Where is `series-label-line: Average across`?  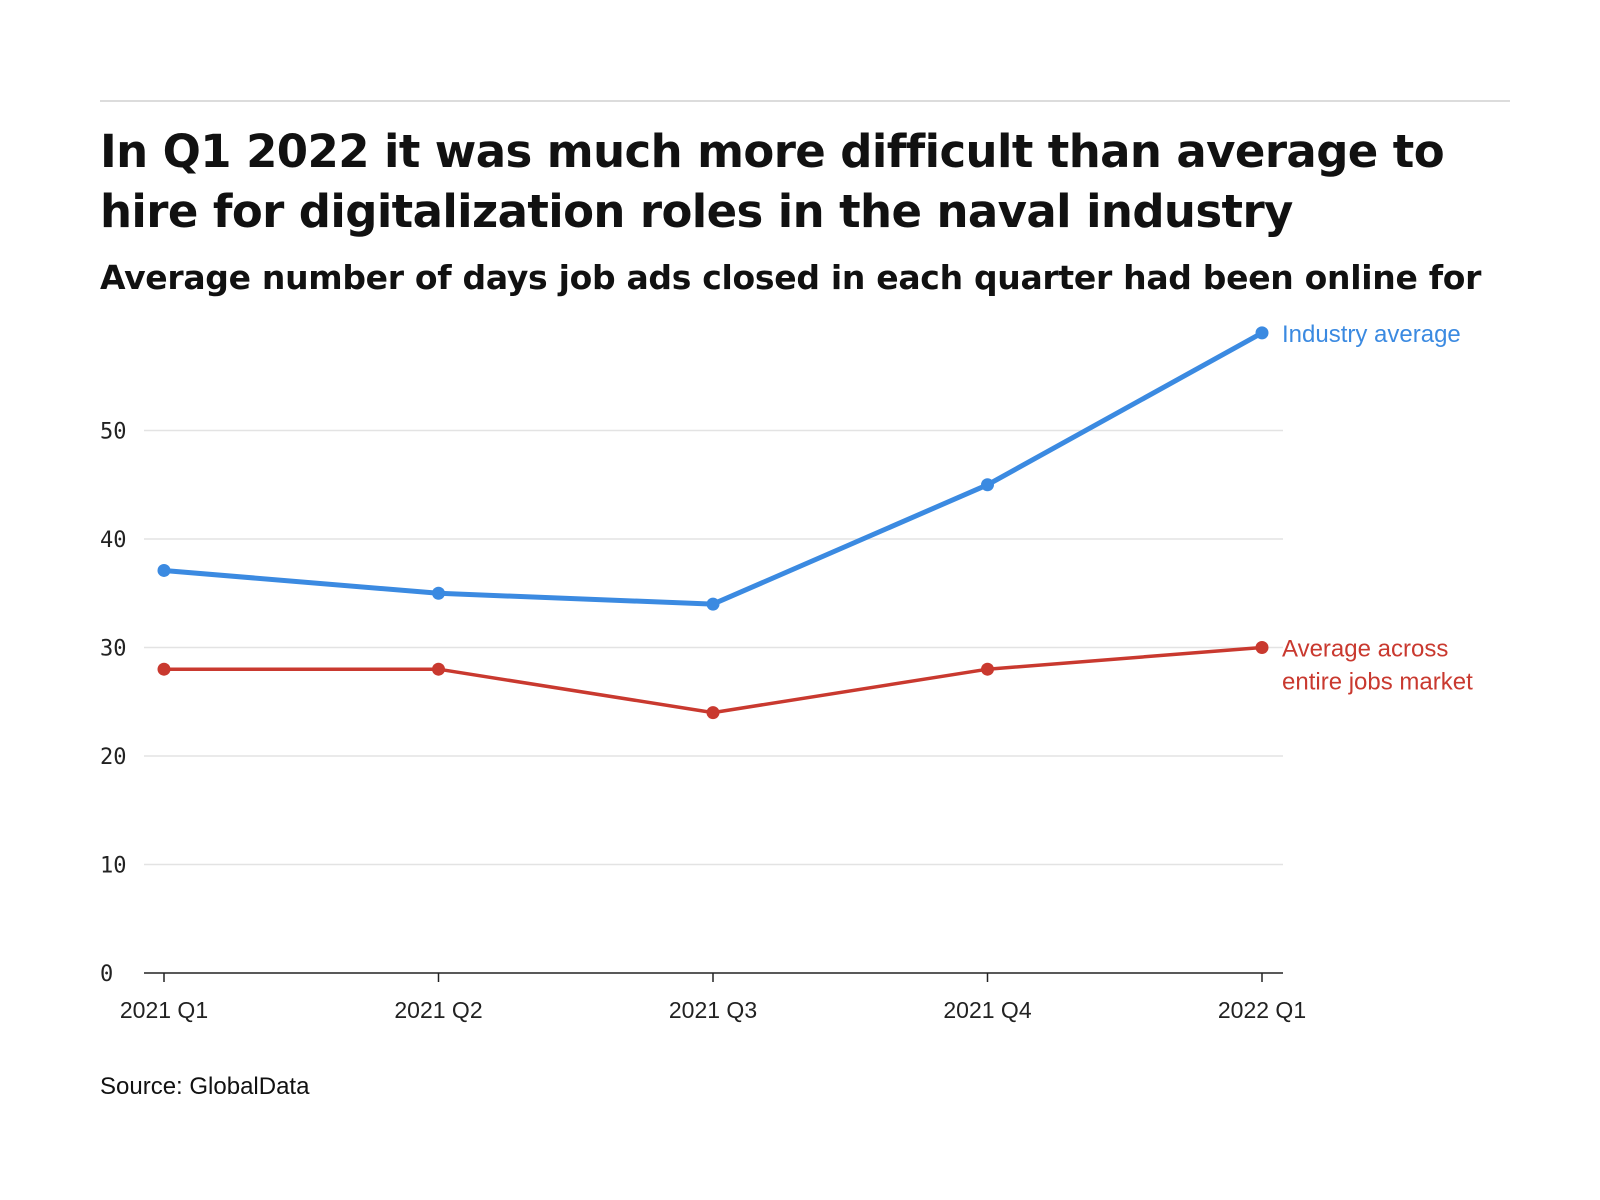
series-label-line: Average across is located at coordinates (1365, 649).